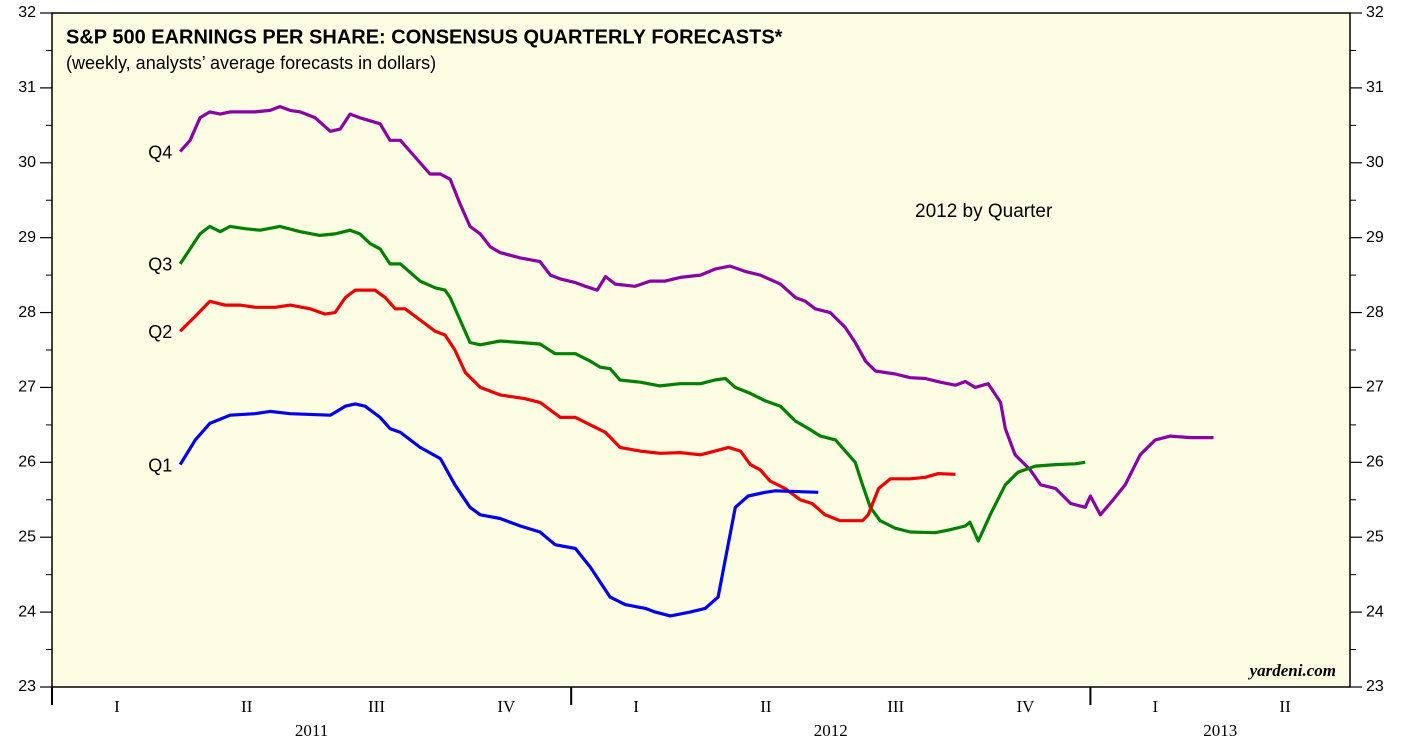 The height and width of the screenshot is (742, 1407). Describe the element at coordinates (1220, 730) in the screenshot. I see `x-year-label: 2013` at that location.